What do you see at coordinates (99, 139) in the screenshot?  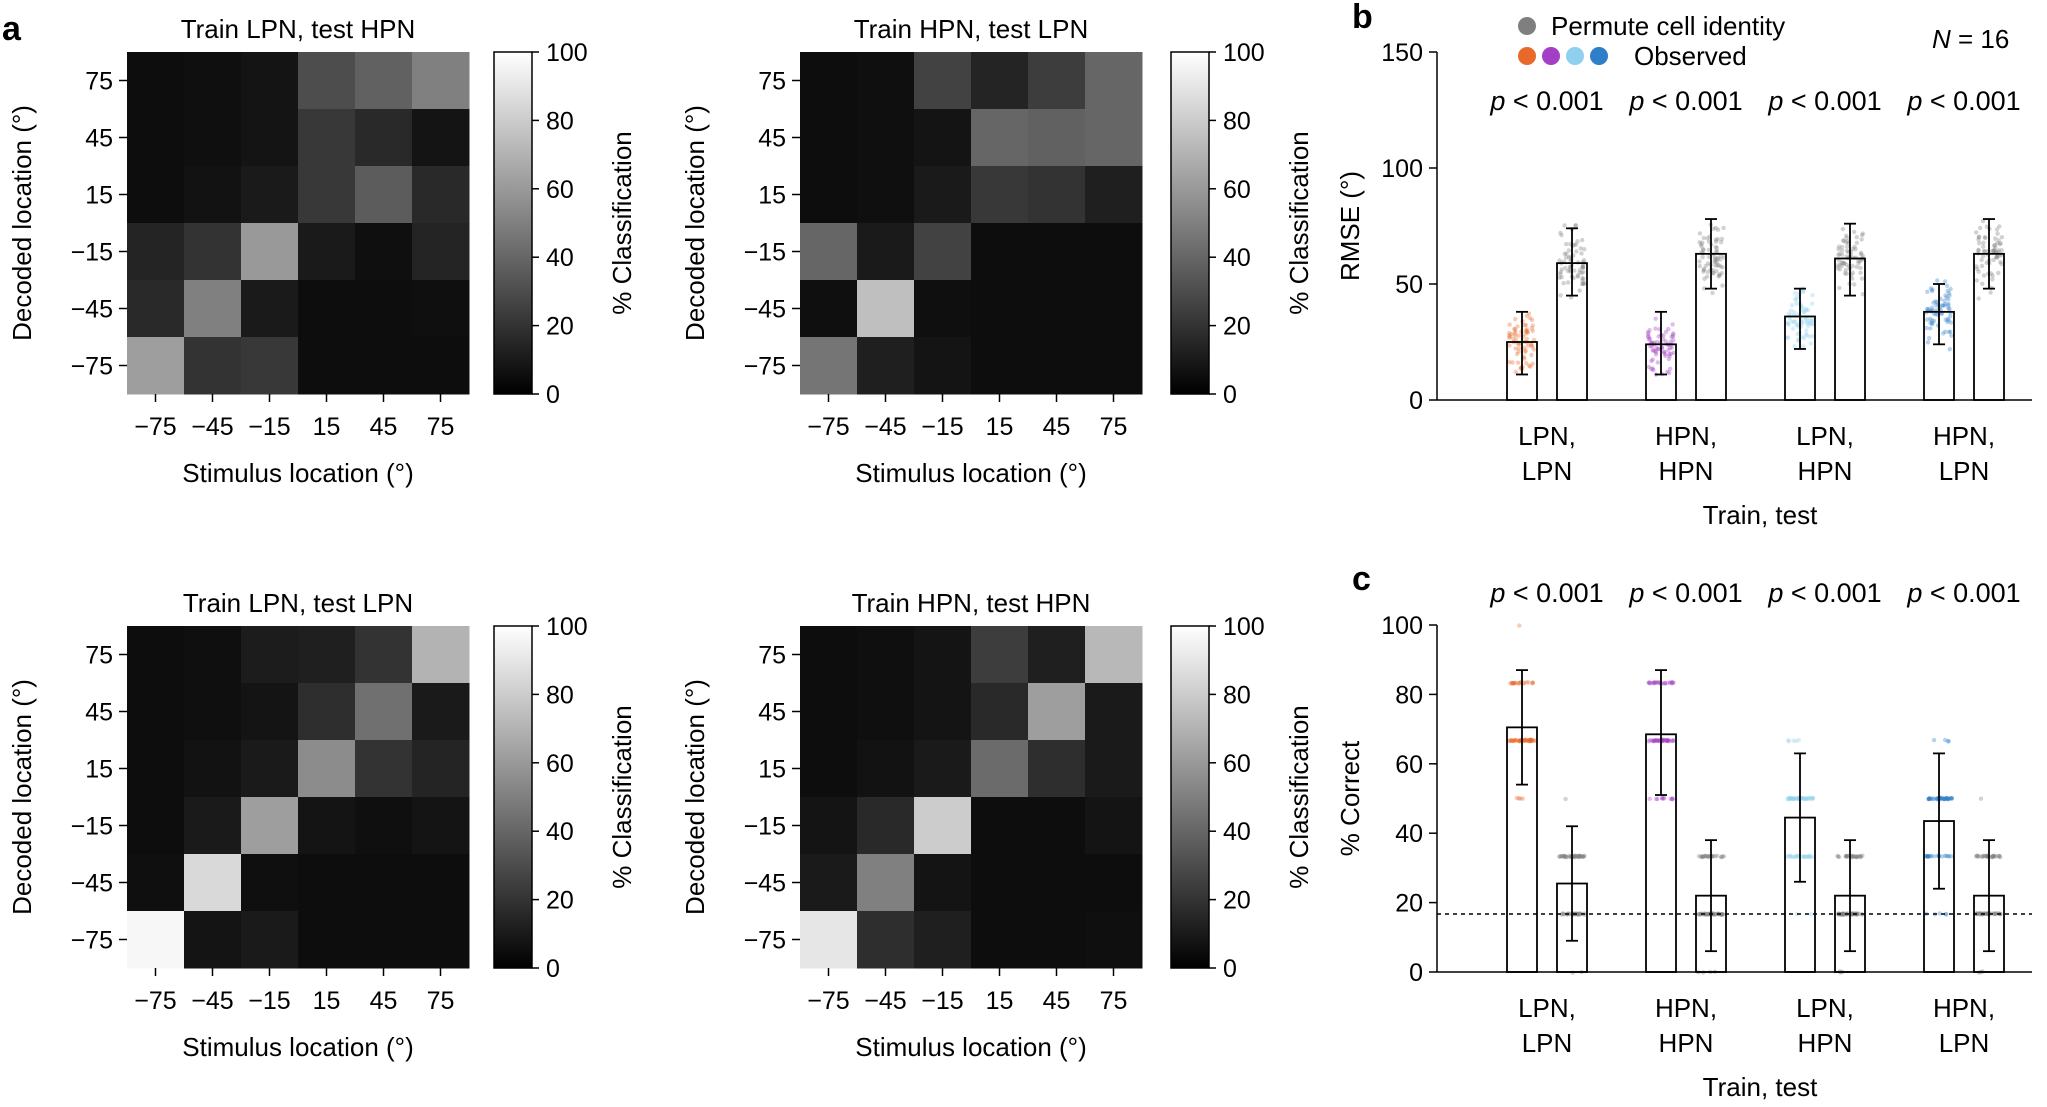 I see `y-tick-label: 45` at bounding box center [99, 139].